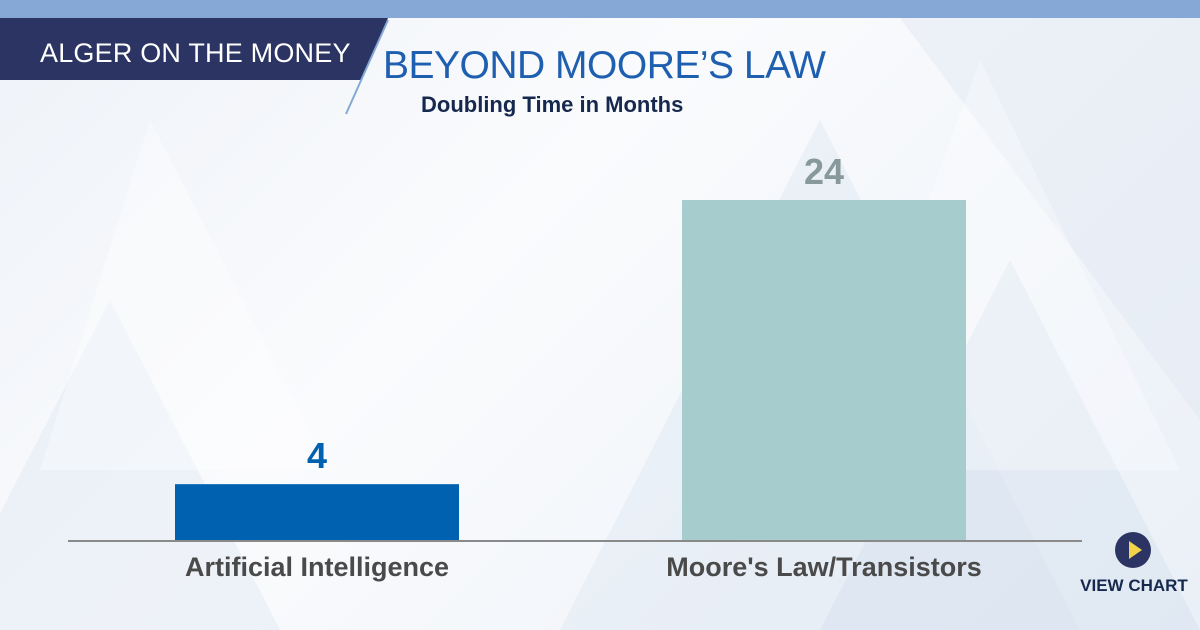 Image resolution: width=1200 pixels, height=630 pixels. What do you see at coordinates (195, 53) in the screenshot?
I see `brand-label: ALGER ON THE MONEY` at bounding box center [195, 53].